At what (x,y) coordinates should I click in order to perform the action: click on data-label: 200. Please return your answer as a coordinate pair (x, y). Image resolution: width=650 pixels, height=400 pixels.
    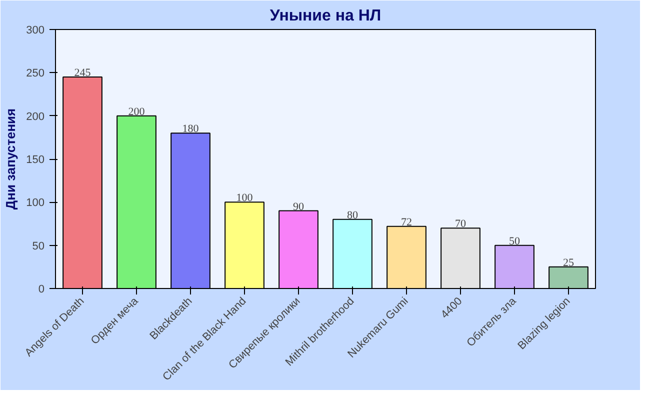
    Looking at the image, I should click on (137, 112).